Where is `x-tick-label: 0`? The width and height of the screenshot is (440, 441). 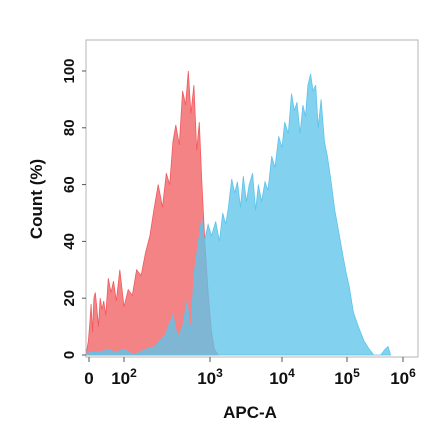 x-tick-label: 0 is located at coordinates (88, 378).